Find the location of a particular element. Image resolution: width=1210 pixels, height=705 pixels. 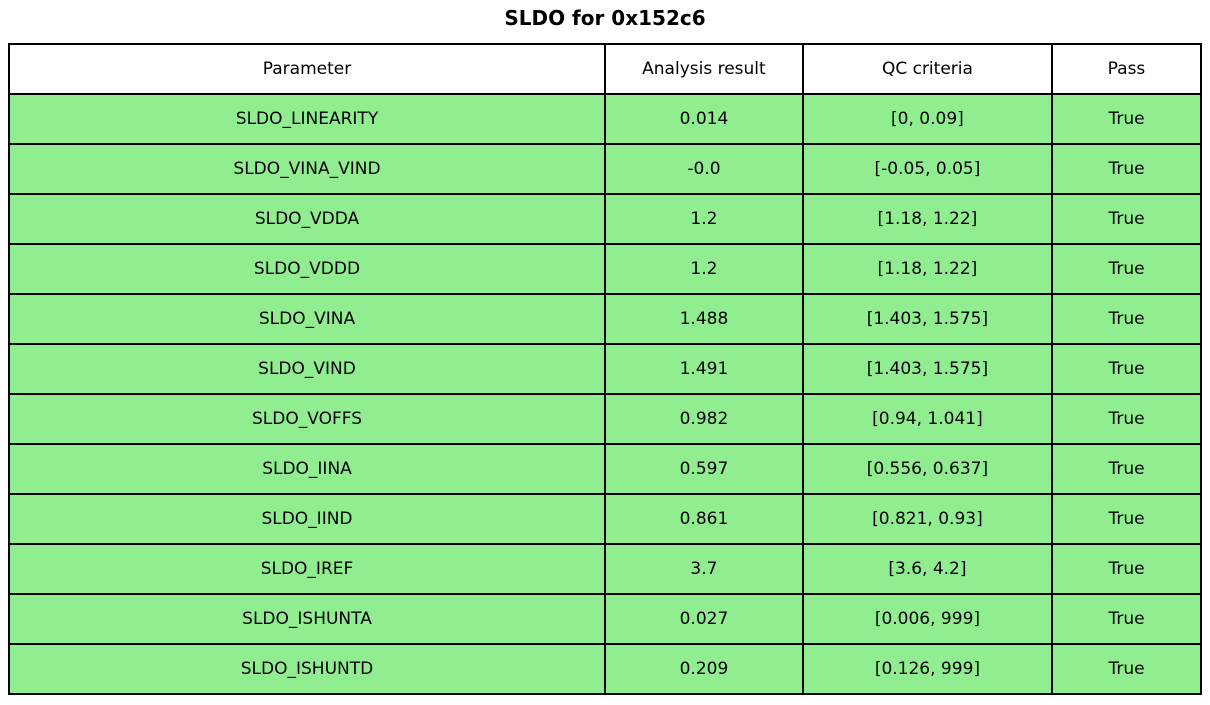

table-row: SLDO_VINA 1.488 [1.403, 1.575] True is located at coordinates (605, 319).